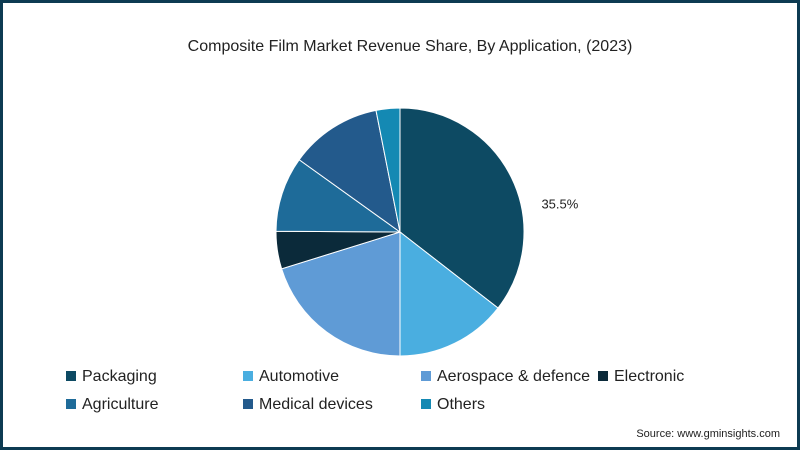  What do you see at coordinates (316, 404) in the screenshot?
I see `legend-label: Medical devices` at bounding box center [316, 404].